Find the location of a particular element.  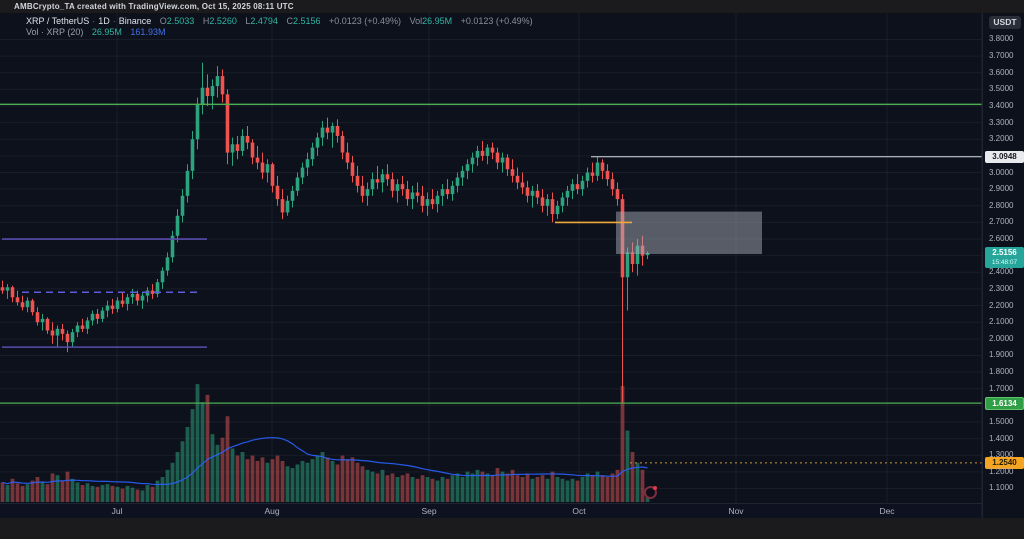

axis-label-current-price: 2.5156 15:48:07 is located at coordinates (1004, 258).